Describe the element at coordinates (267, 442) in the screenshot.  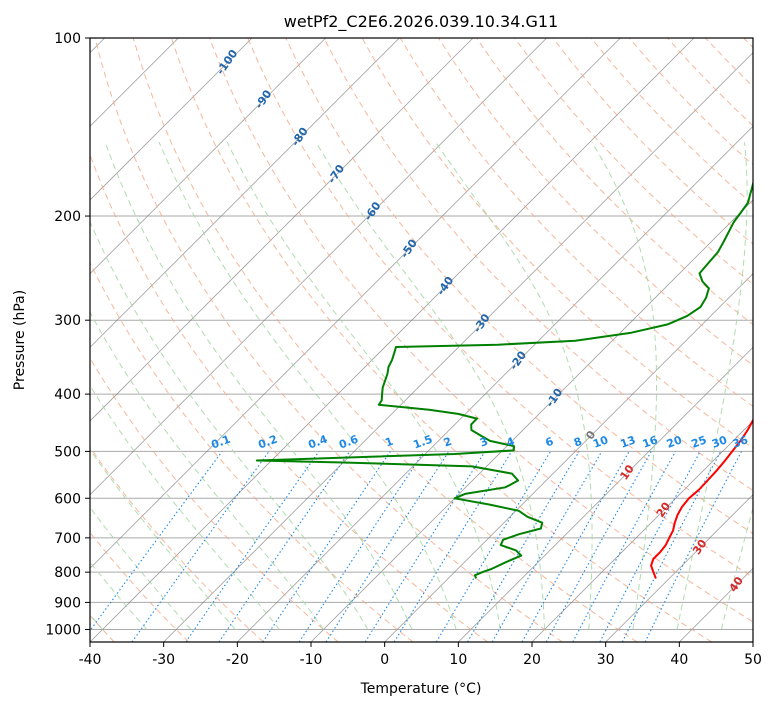
I see `mixing-ratio-label: 0.2` at that location.